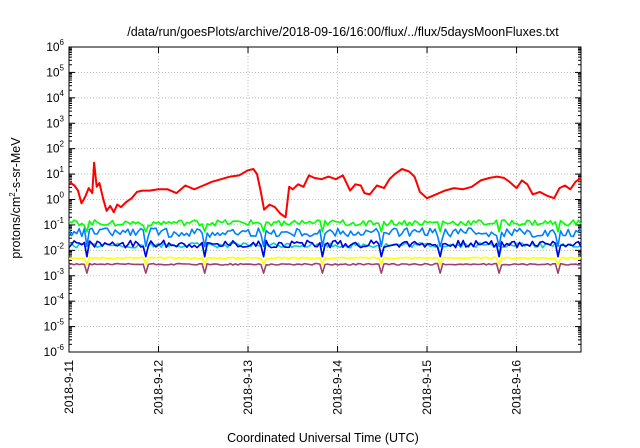 This screenshot has width=640, height=448. Describe the element at coordinates (55, 122) in the screenshot. I see `y-tick-label: 10³` at that location.